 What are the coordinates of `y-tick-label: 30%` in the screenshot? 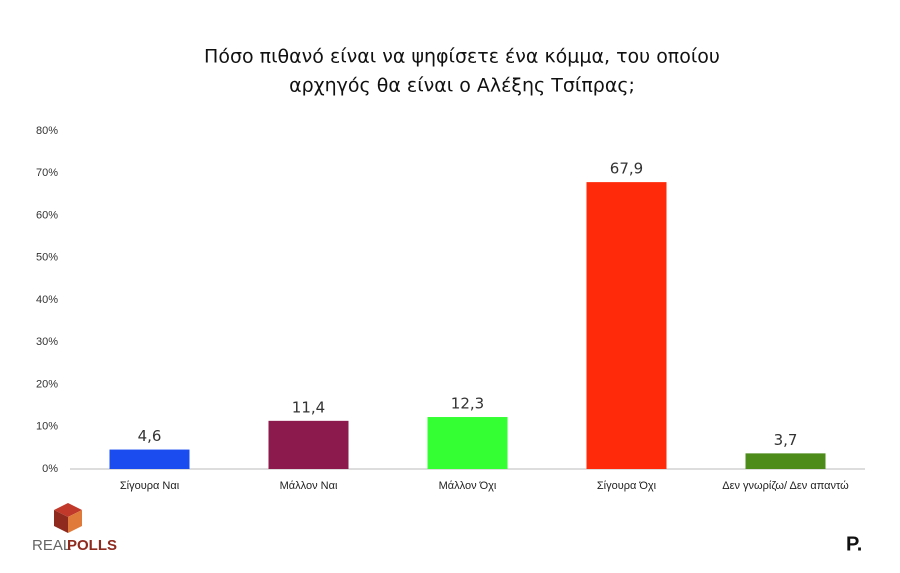 It's located at (47, 342).